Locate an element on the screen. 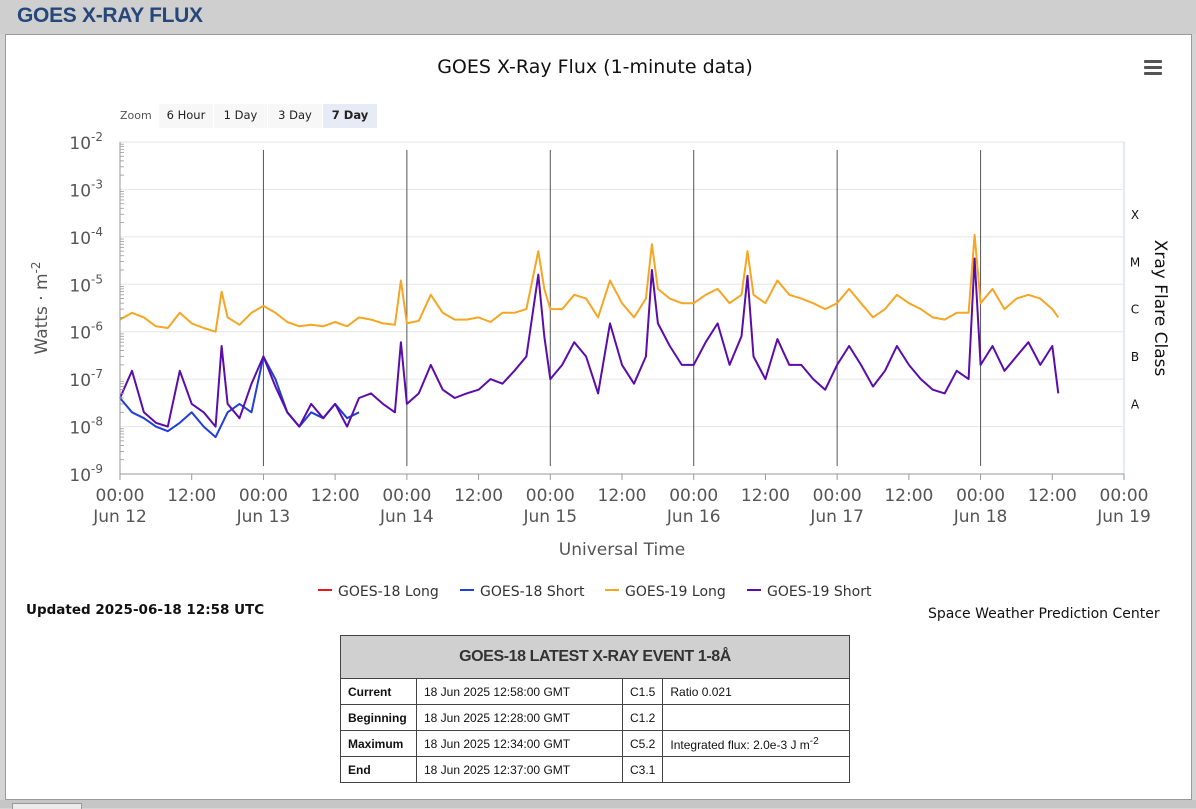  y2-axis-title: Xray Flare Class is located at coordinates (1160, 308).